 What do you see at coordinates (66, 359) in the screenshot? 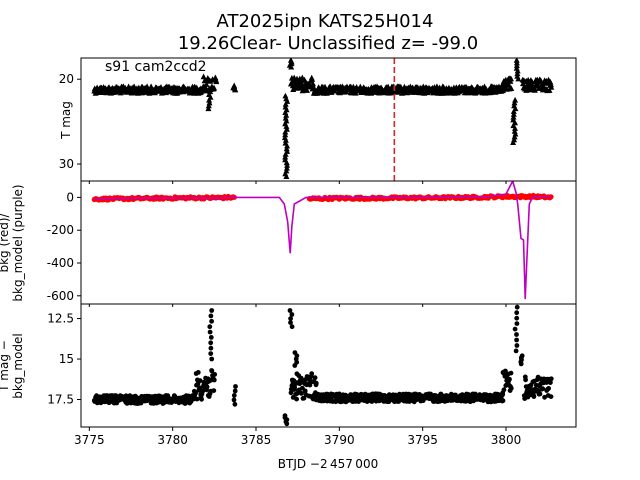
I see `y-tick-label: 15` at bounding box center [66, 359].